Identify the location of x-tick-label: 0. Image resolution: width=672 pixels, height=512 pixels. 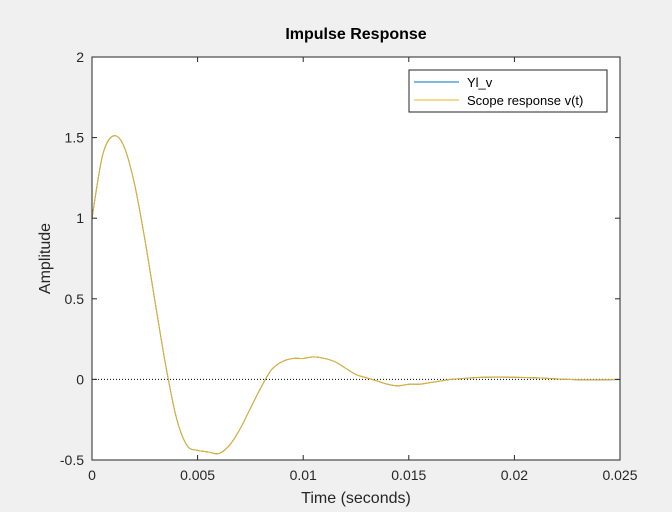
(92, 475).